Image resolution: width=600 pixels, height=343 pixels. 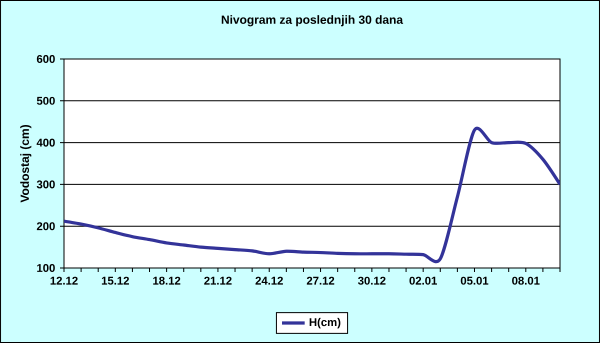 I want to click on y-tick-label: 400, so click(x=45, y=142).